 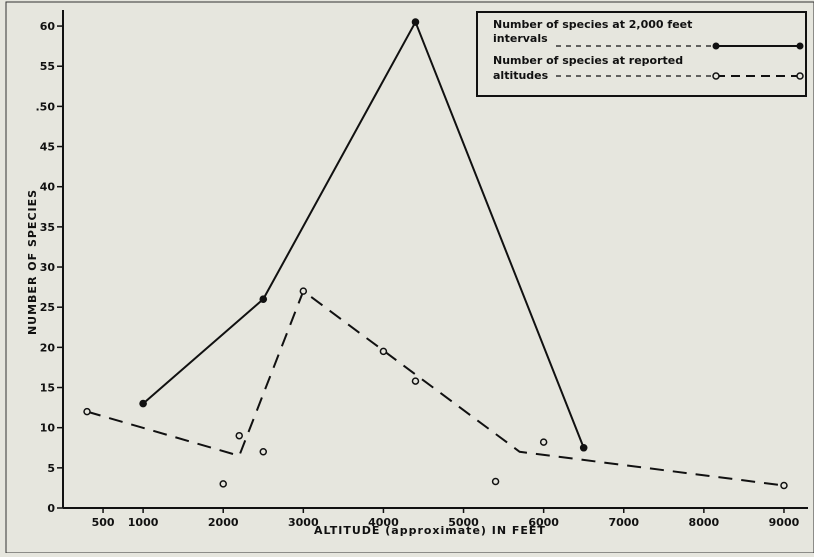 I want to click on y-axis-ticks: 0 5 10 15 20 25 30 35 40 45 .50 55 60, so click(x=49, y=267).